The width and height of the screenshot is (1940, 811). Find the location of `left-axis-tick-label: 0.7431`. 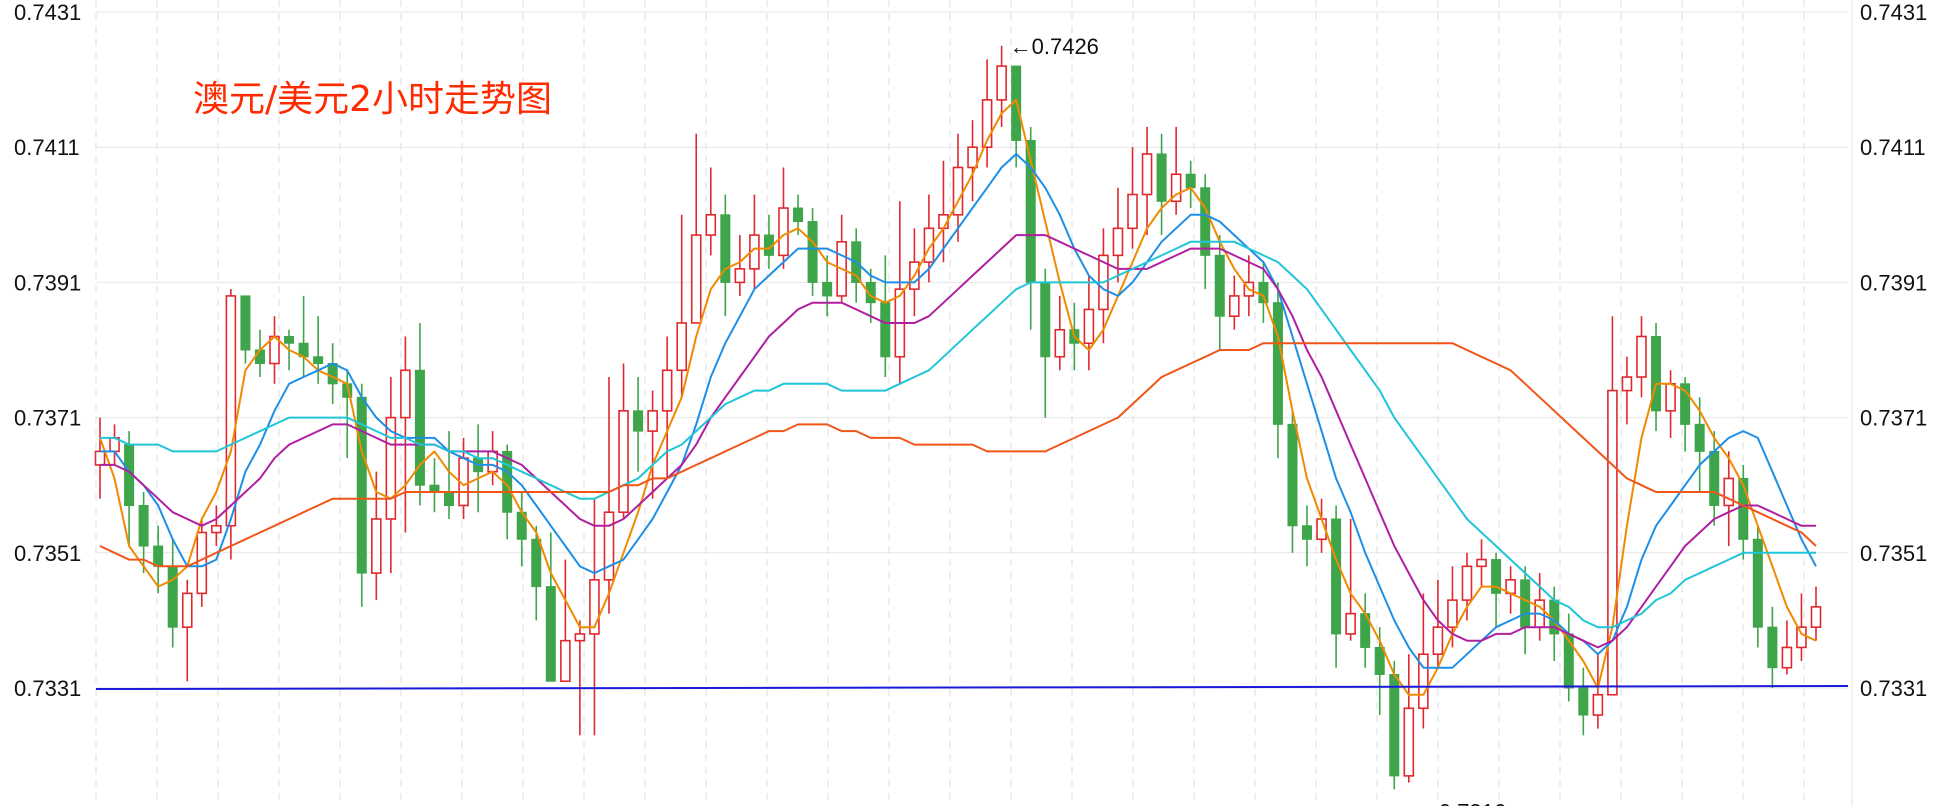

left-axis-tick-label: 0.7431 is located at coordinates (47, 12).